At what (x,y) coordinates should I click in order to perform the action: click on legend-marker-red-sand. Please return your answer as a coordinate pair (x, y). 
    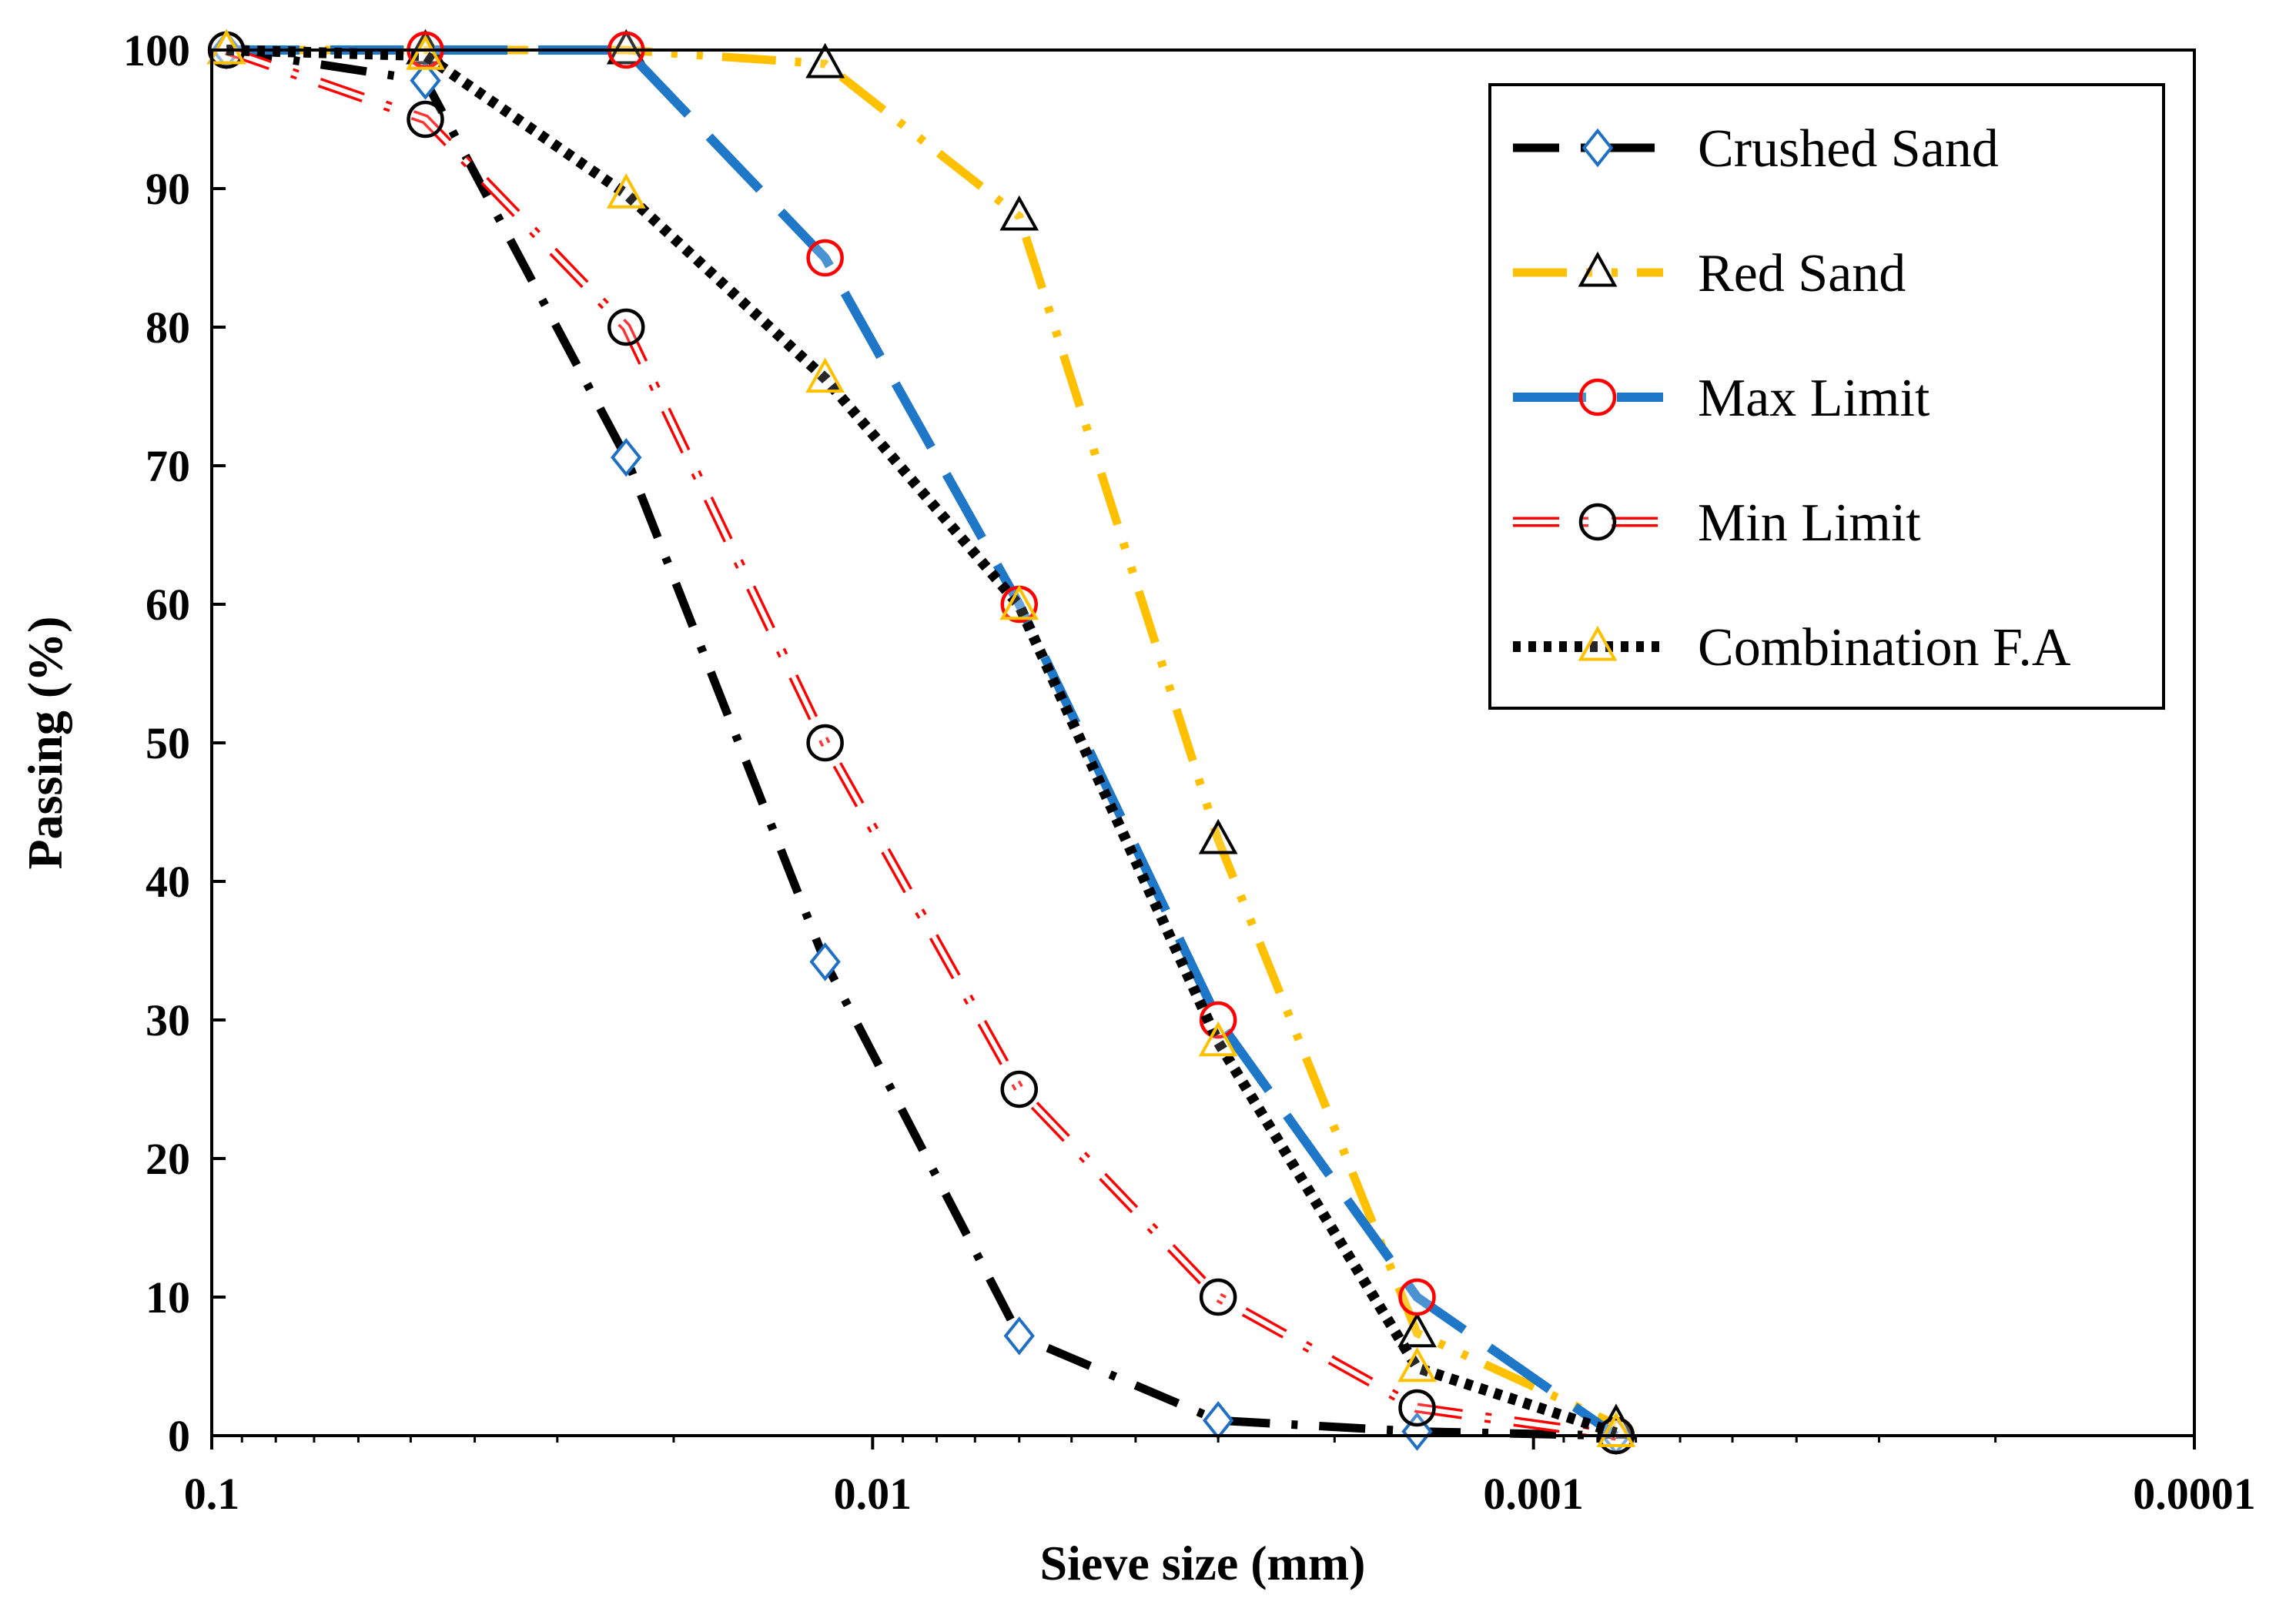
    Looking at the image, I should click on (1598, 269).